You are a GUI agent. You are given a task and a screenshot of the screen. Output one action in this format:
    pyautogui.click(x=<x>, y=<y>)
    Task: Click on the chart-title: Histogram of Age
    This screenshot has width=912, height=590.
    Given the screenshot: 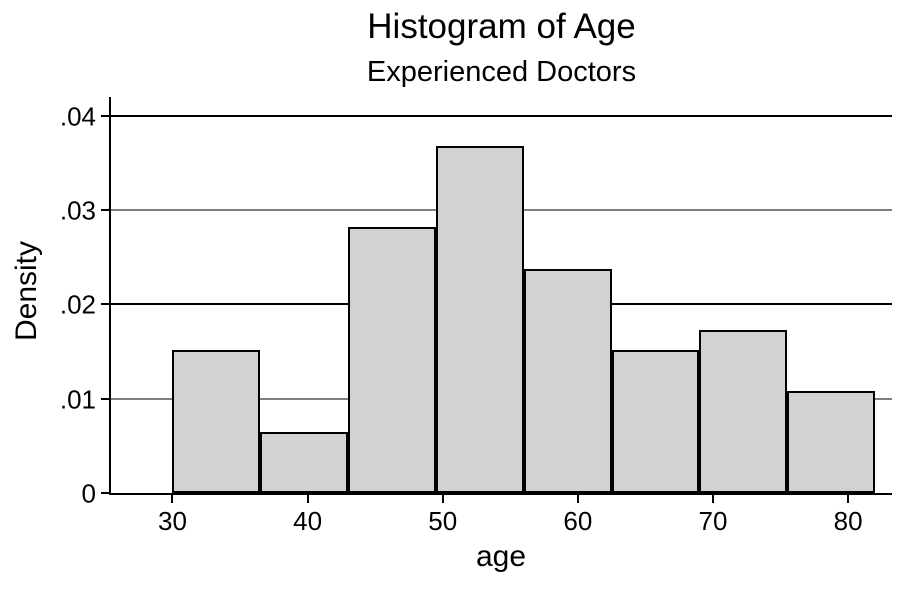 What is the action you would take?
    pyautogui.click(x=501, y=26)
    